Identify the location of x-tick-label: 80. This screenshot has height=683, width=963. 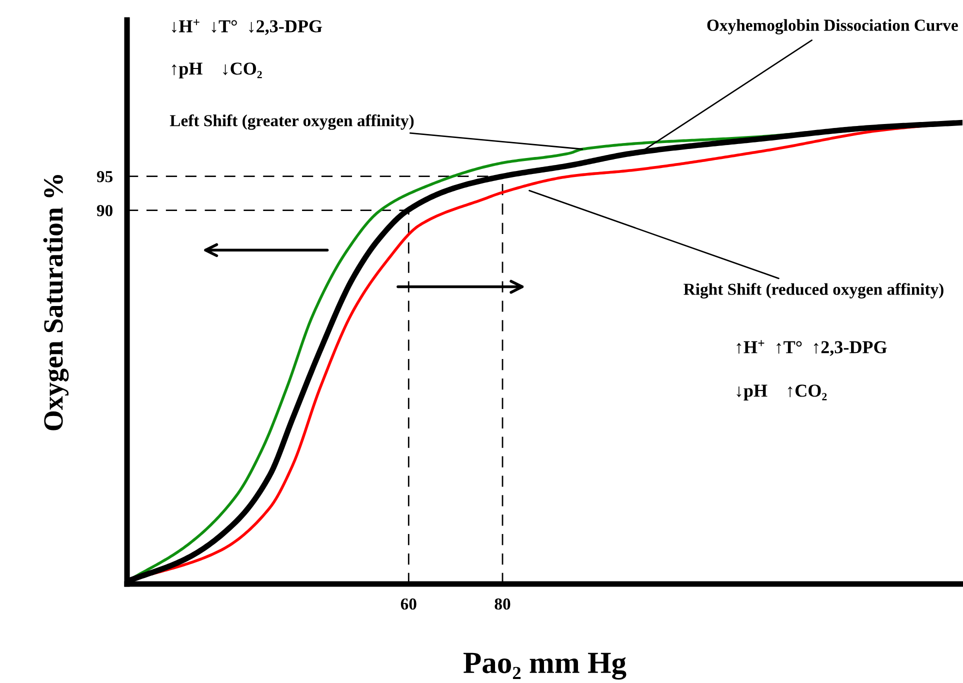
(502, 604).